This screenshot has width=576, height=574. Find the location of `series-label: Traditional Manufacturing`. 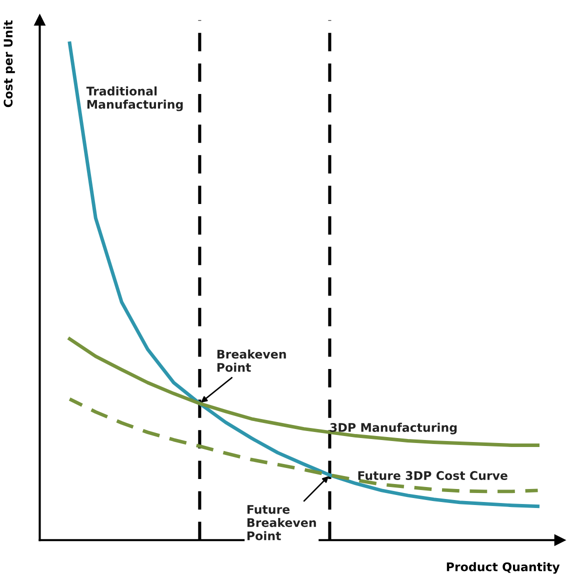

series-label: Traditional Manufacturing is located at coordinates (134, 99).